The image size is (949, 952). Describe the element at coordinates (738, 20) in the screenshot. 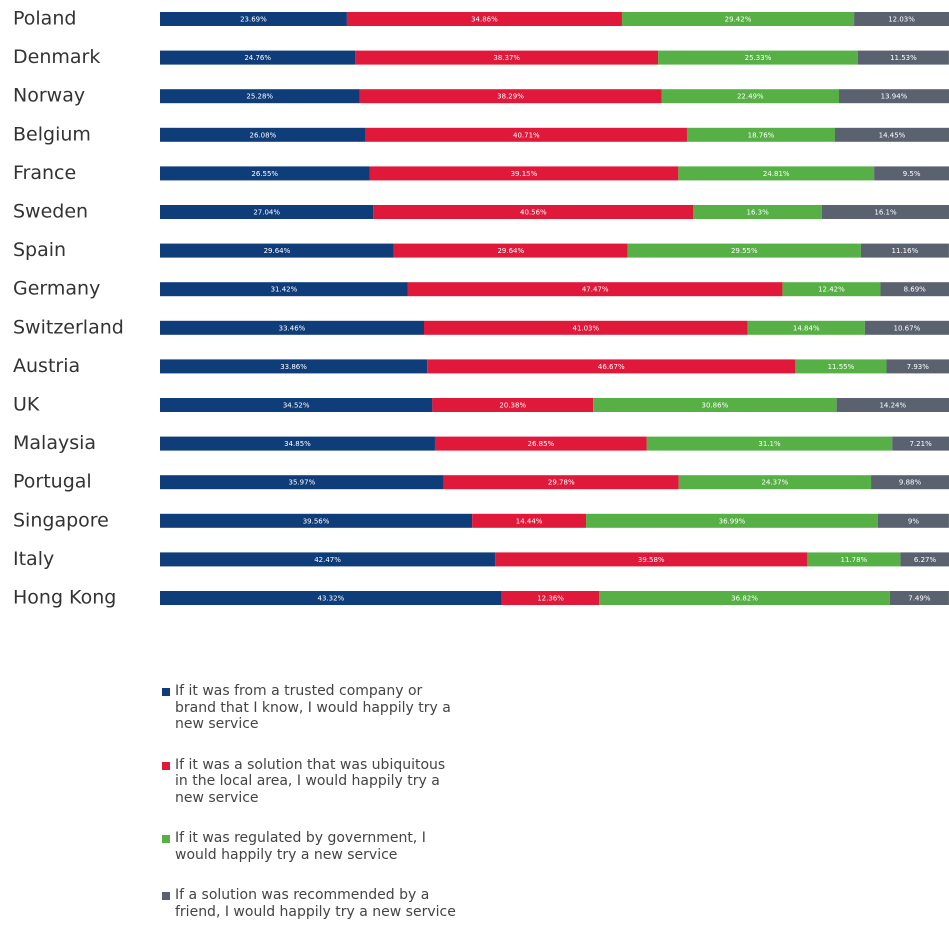

I see `value-label: 29.42%` at that location.